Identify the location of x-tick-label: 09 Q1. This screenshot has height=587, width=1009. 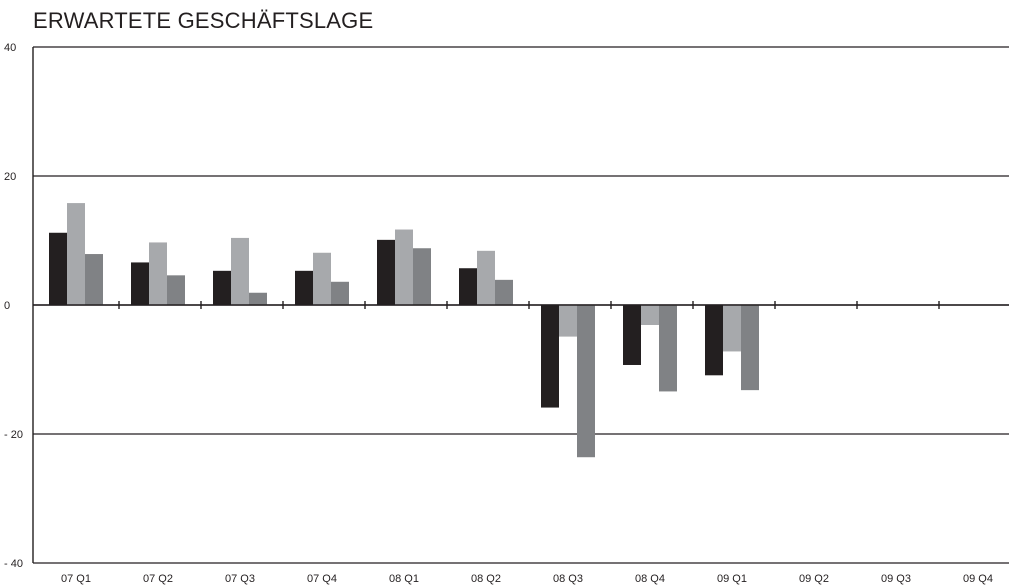
(732, 579).